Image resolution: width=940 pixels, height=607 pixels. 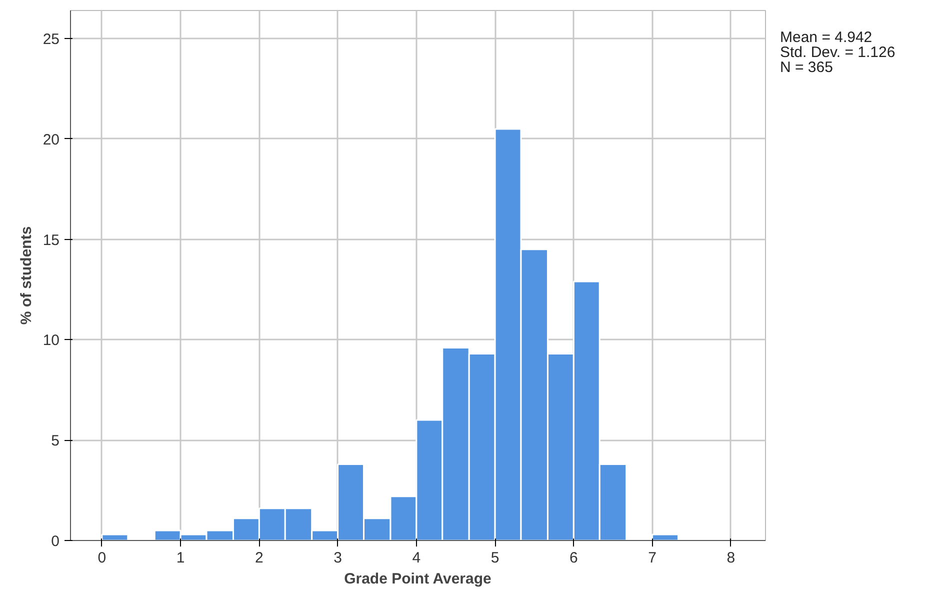 I want to click on y-tick-label: 25, so click(x=51, y=39).